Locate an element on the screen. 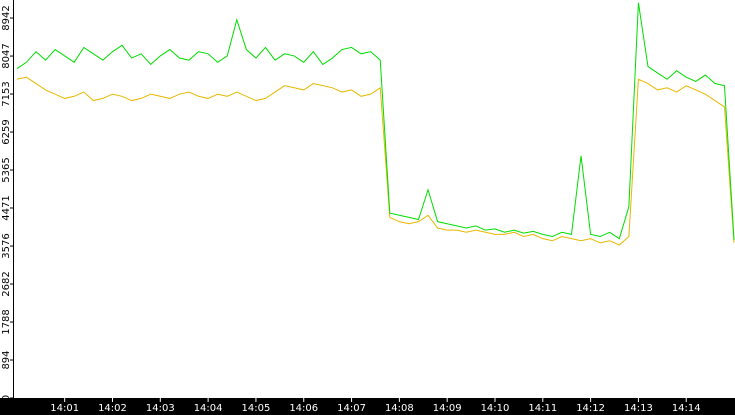 The image size is (735, 415). x-tick-label: 14:12 is located at coordinates (590, 408).